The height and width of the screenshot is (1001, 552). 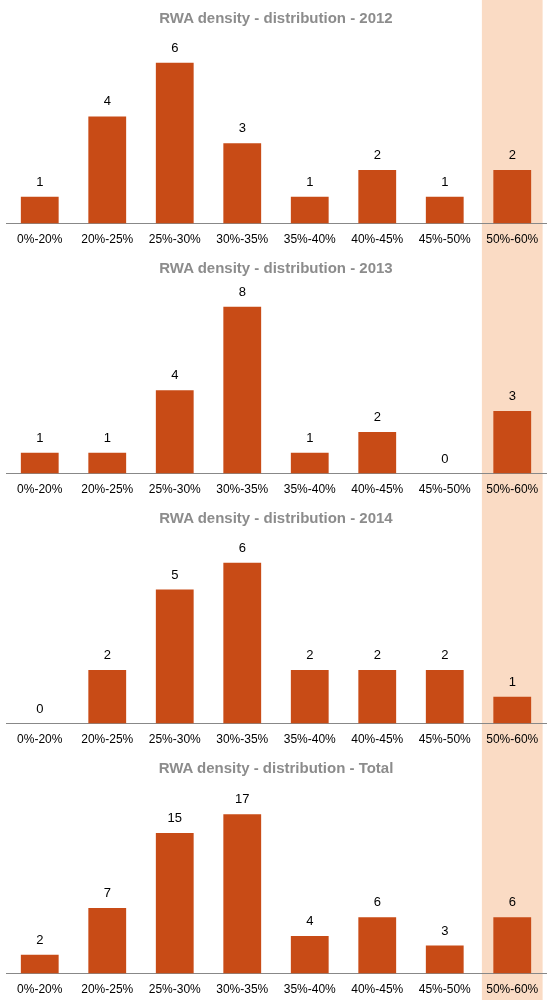 I want to click on data-label: 17, so click(x=242, y=799).